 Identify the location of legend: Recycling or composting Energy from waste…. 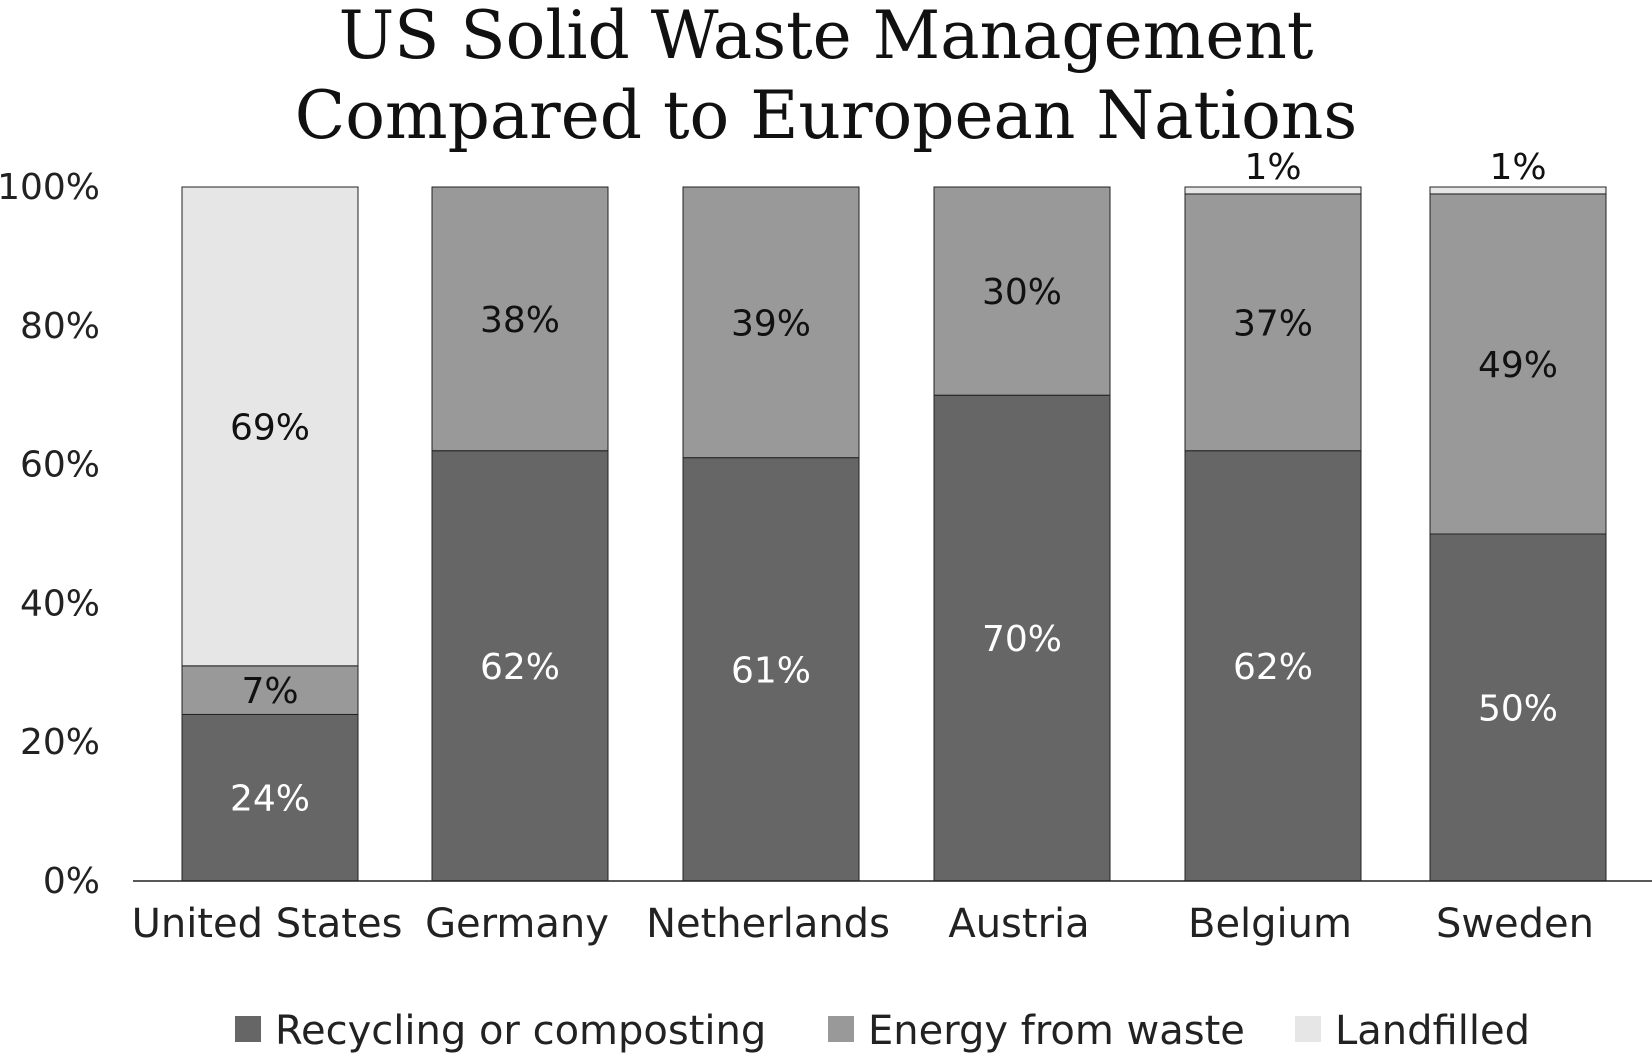
(882, 1030).